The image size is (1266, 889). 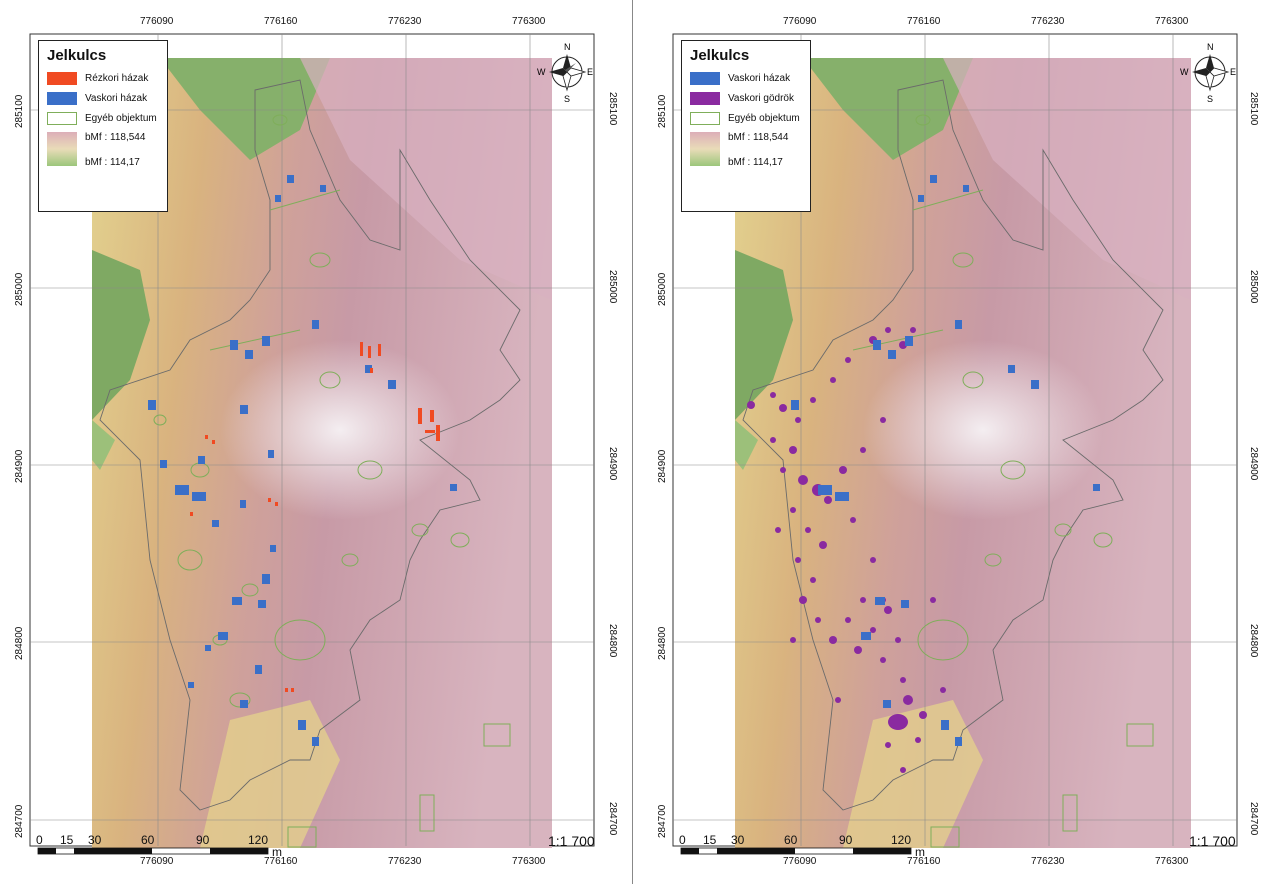 What do you see at coordinates (796, 851) in the screenshot?
I see `scale-bar` at bounding box center [796, 851].